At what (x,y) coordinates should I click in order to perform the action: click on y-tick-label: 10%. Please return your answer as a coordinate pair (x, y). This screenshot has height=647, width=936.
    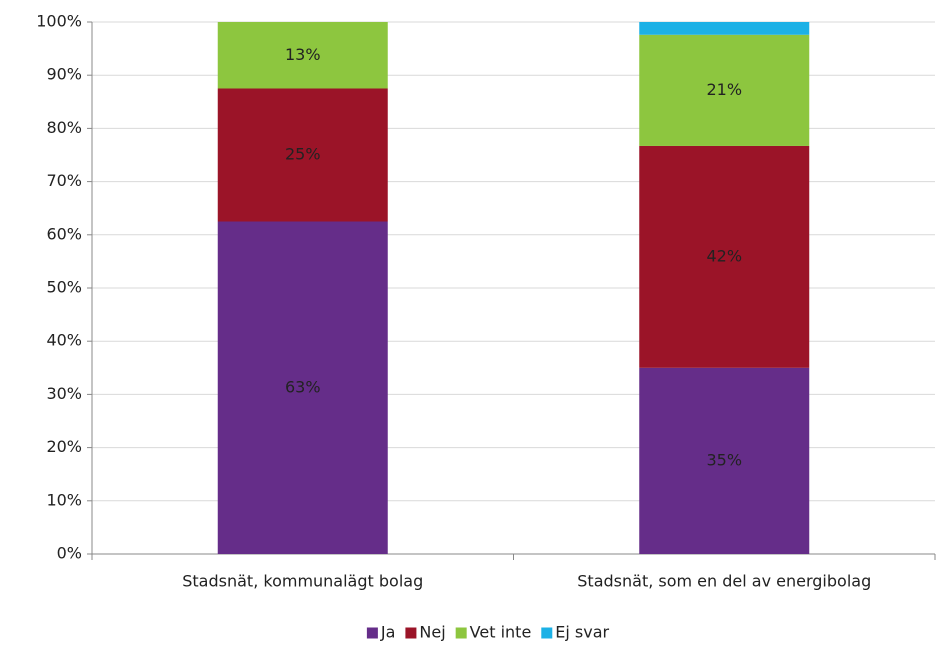
    Looking at the image, I should click on (64, 499).